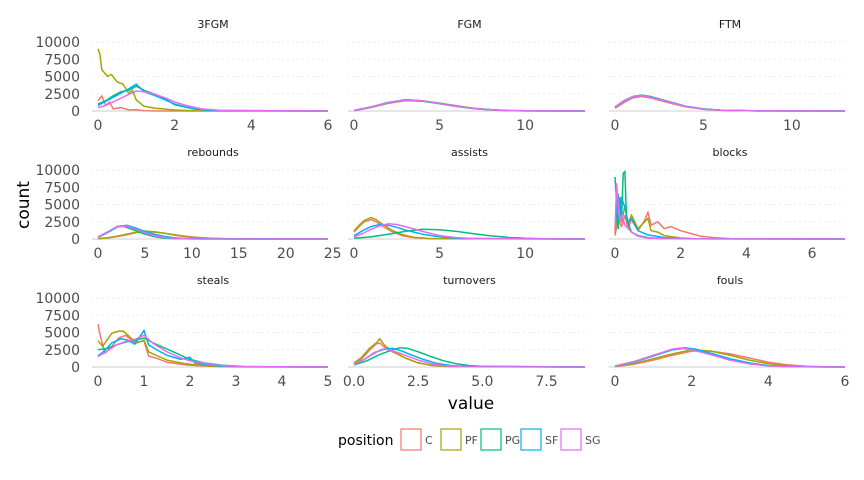 The image size is (864, 480). Describe the element at coordinates (236, 382) in the screenshot. I see `x-tick-label: 3` at that location.